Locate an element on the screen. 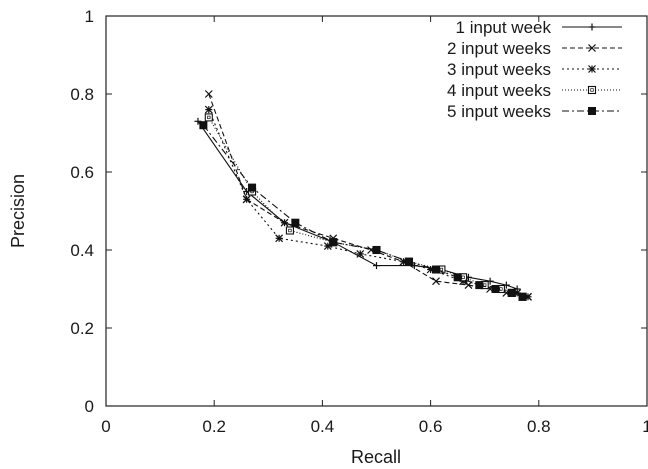 The image size is (648, 469). y-tick-label: 0.2 is located at coordinates (82, 328).